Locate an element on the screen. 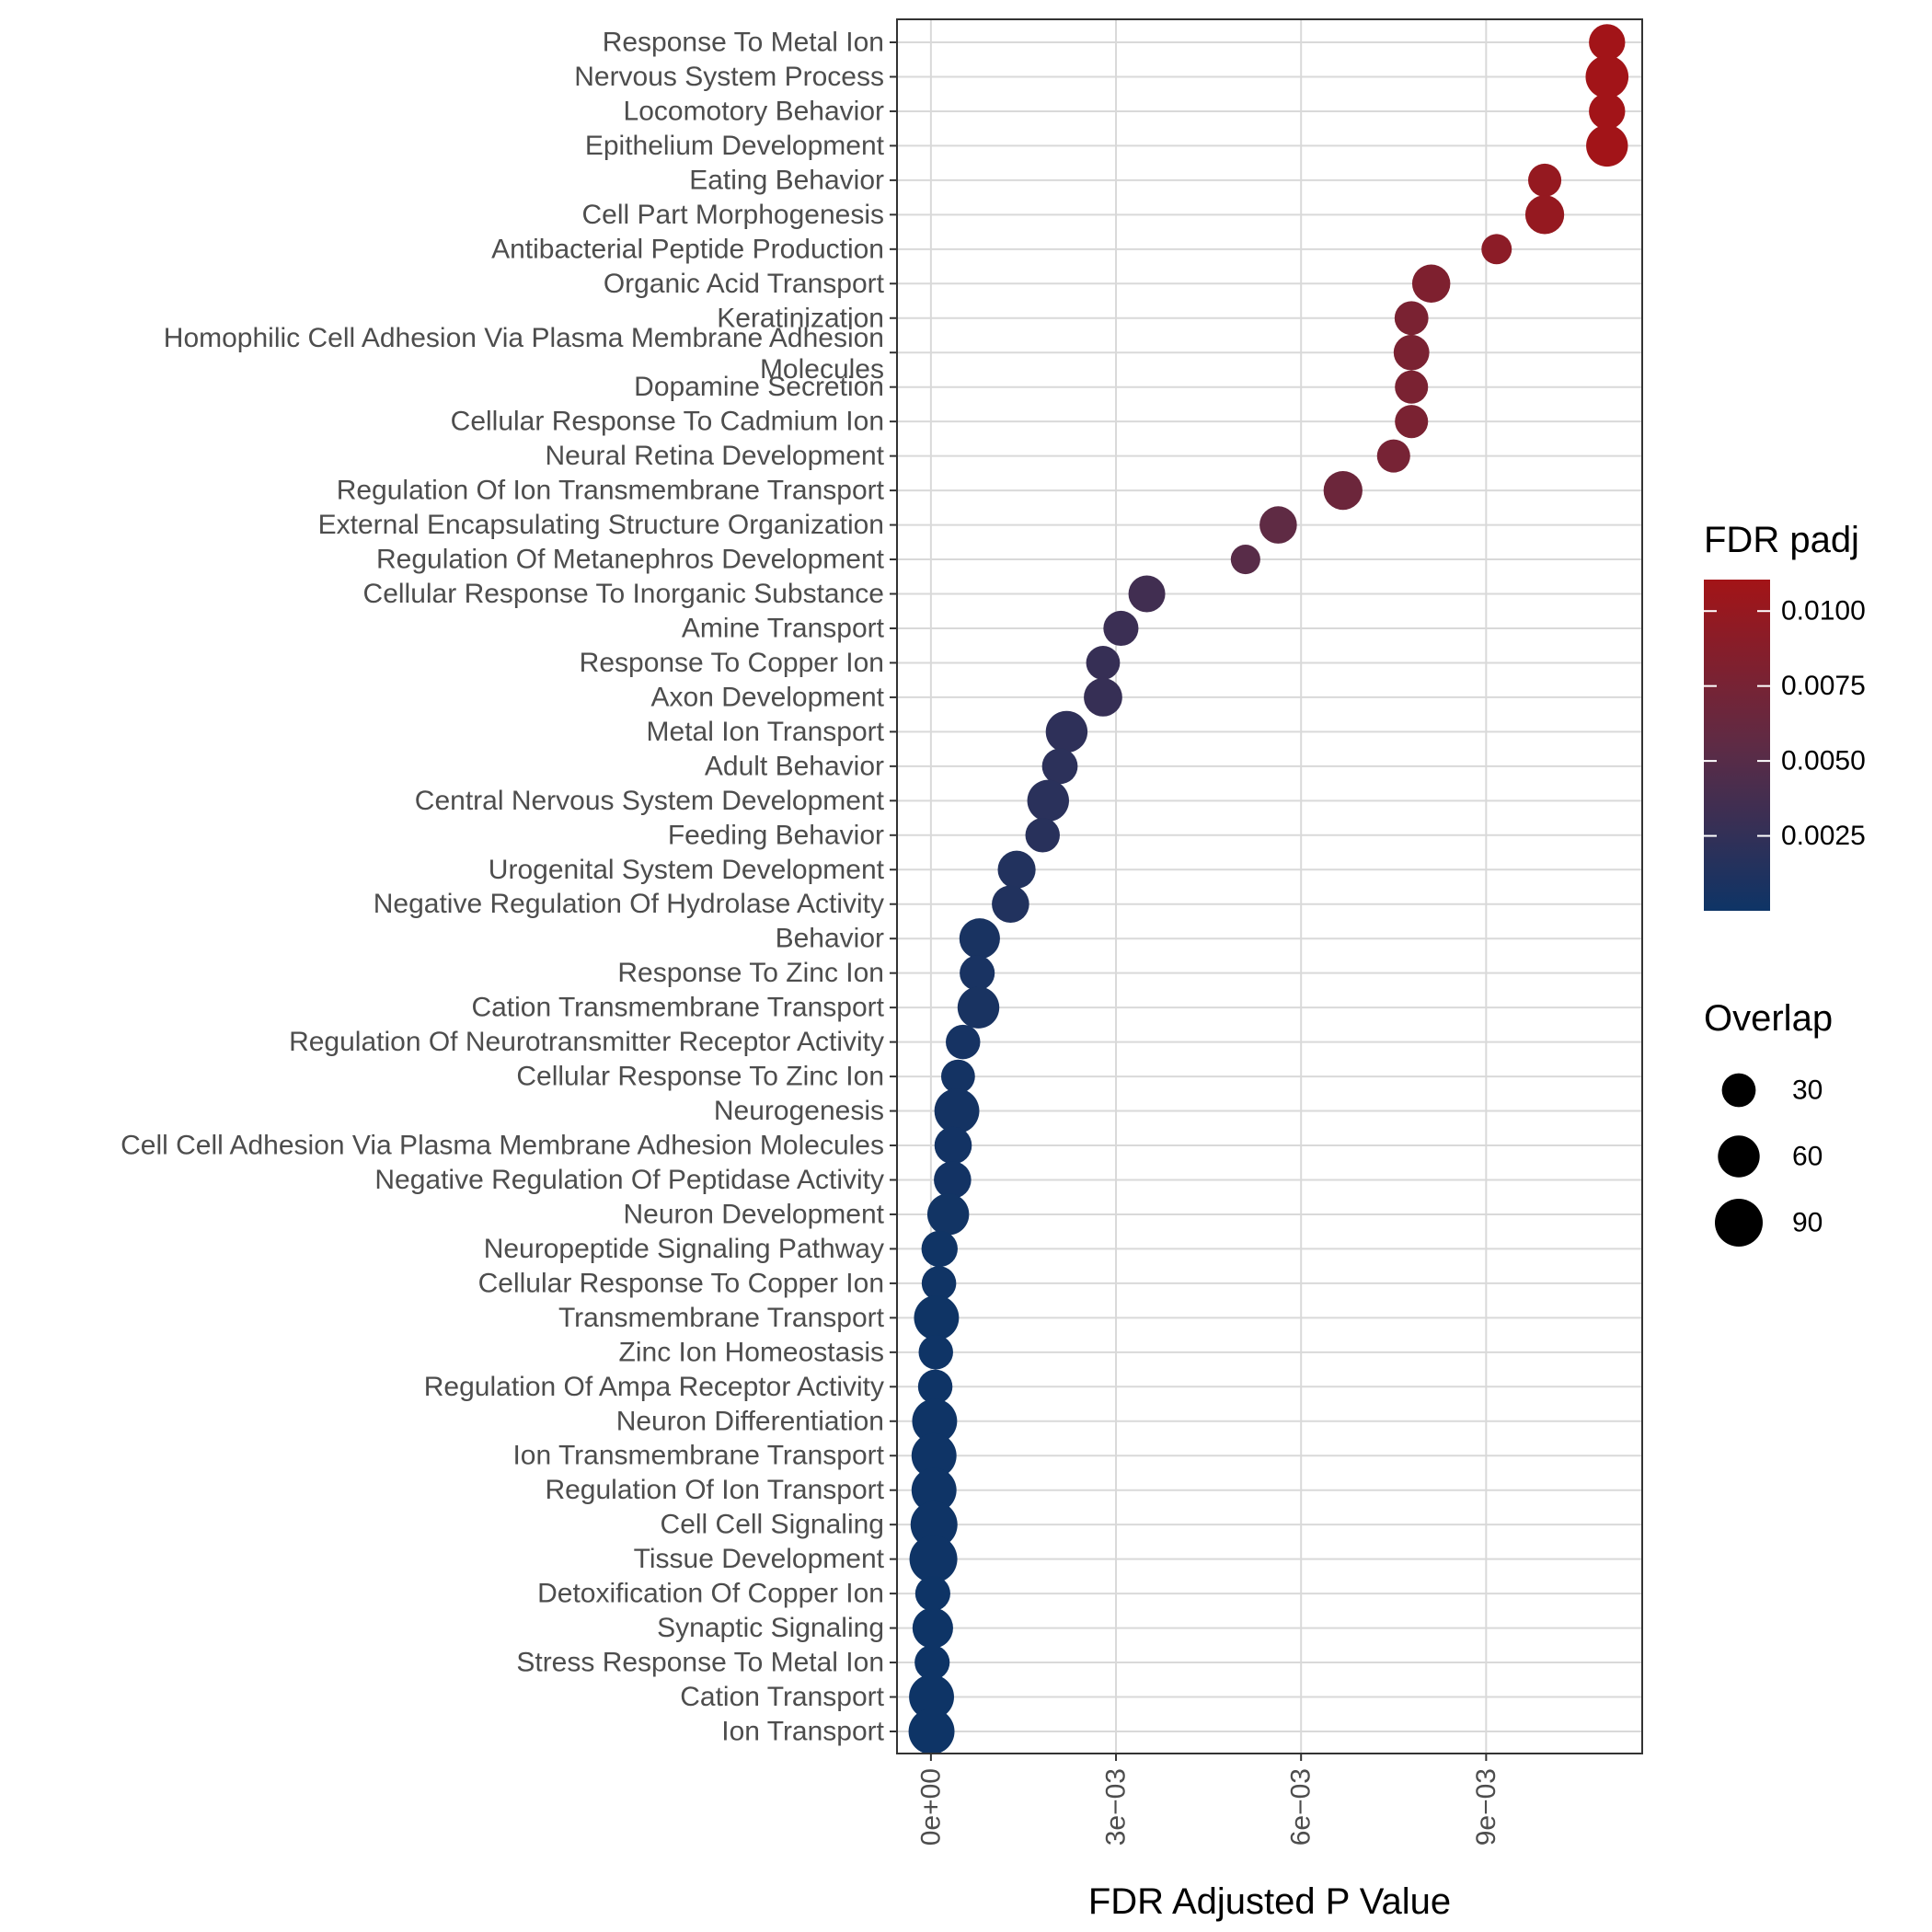 The width and height of the screenshot is (1932, 1932). y-tick-label: Antibacterial Peptide Production is located at coordinates (687, 249).